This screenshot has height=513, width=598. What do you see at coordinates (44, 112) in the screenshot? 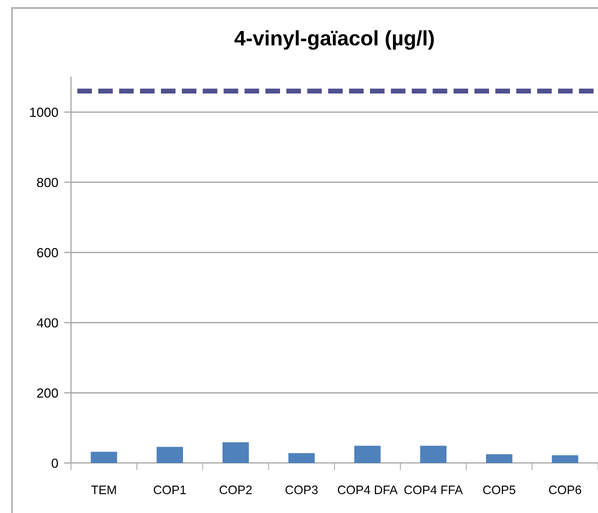
I see `y-tick-label: 1000` at bounding box center [44, 112].